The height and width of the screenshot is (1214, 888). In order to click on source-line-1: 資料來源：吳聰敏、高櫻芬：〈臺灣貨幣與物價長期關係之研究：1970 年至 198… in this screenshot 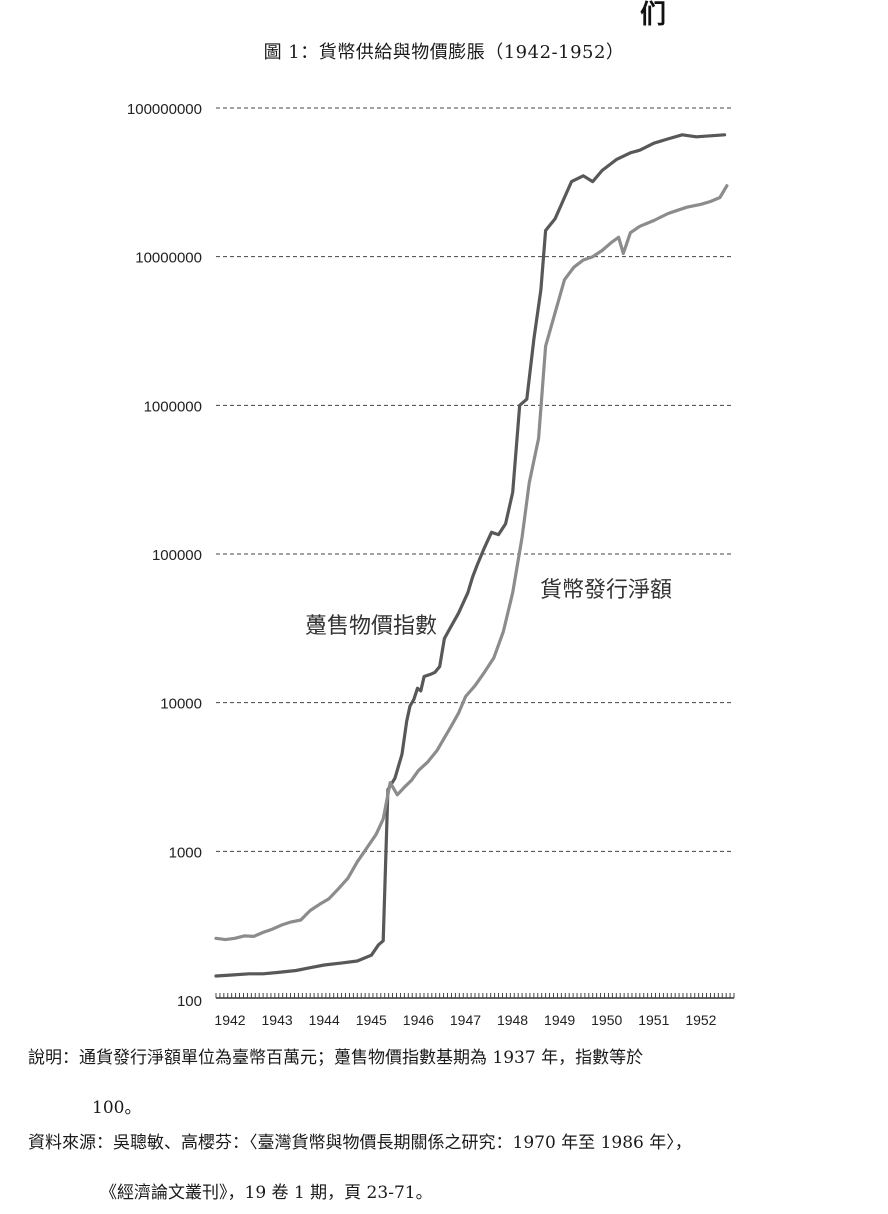, I will do `click(360, 1143)`.